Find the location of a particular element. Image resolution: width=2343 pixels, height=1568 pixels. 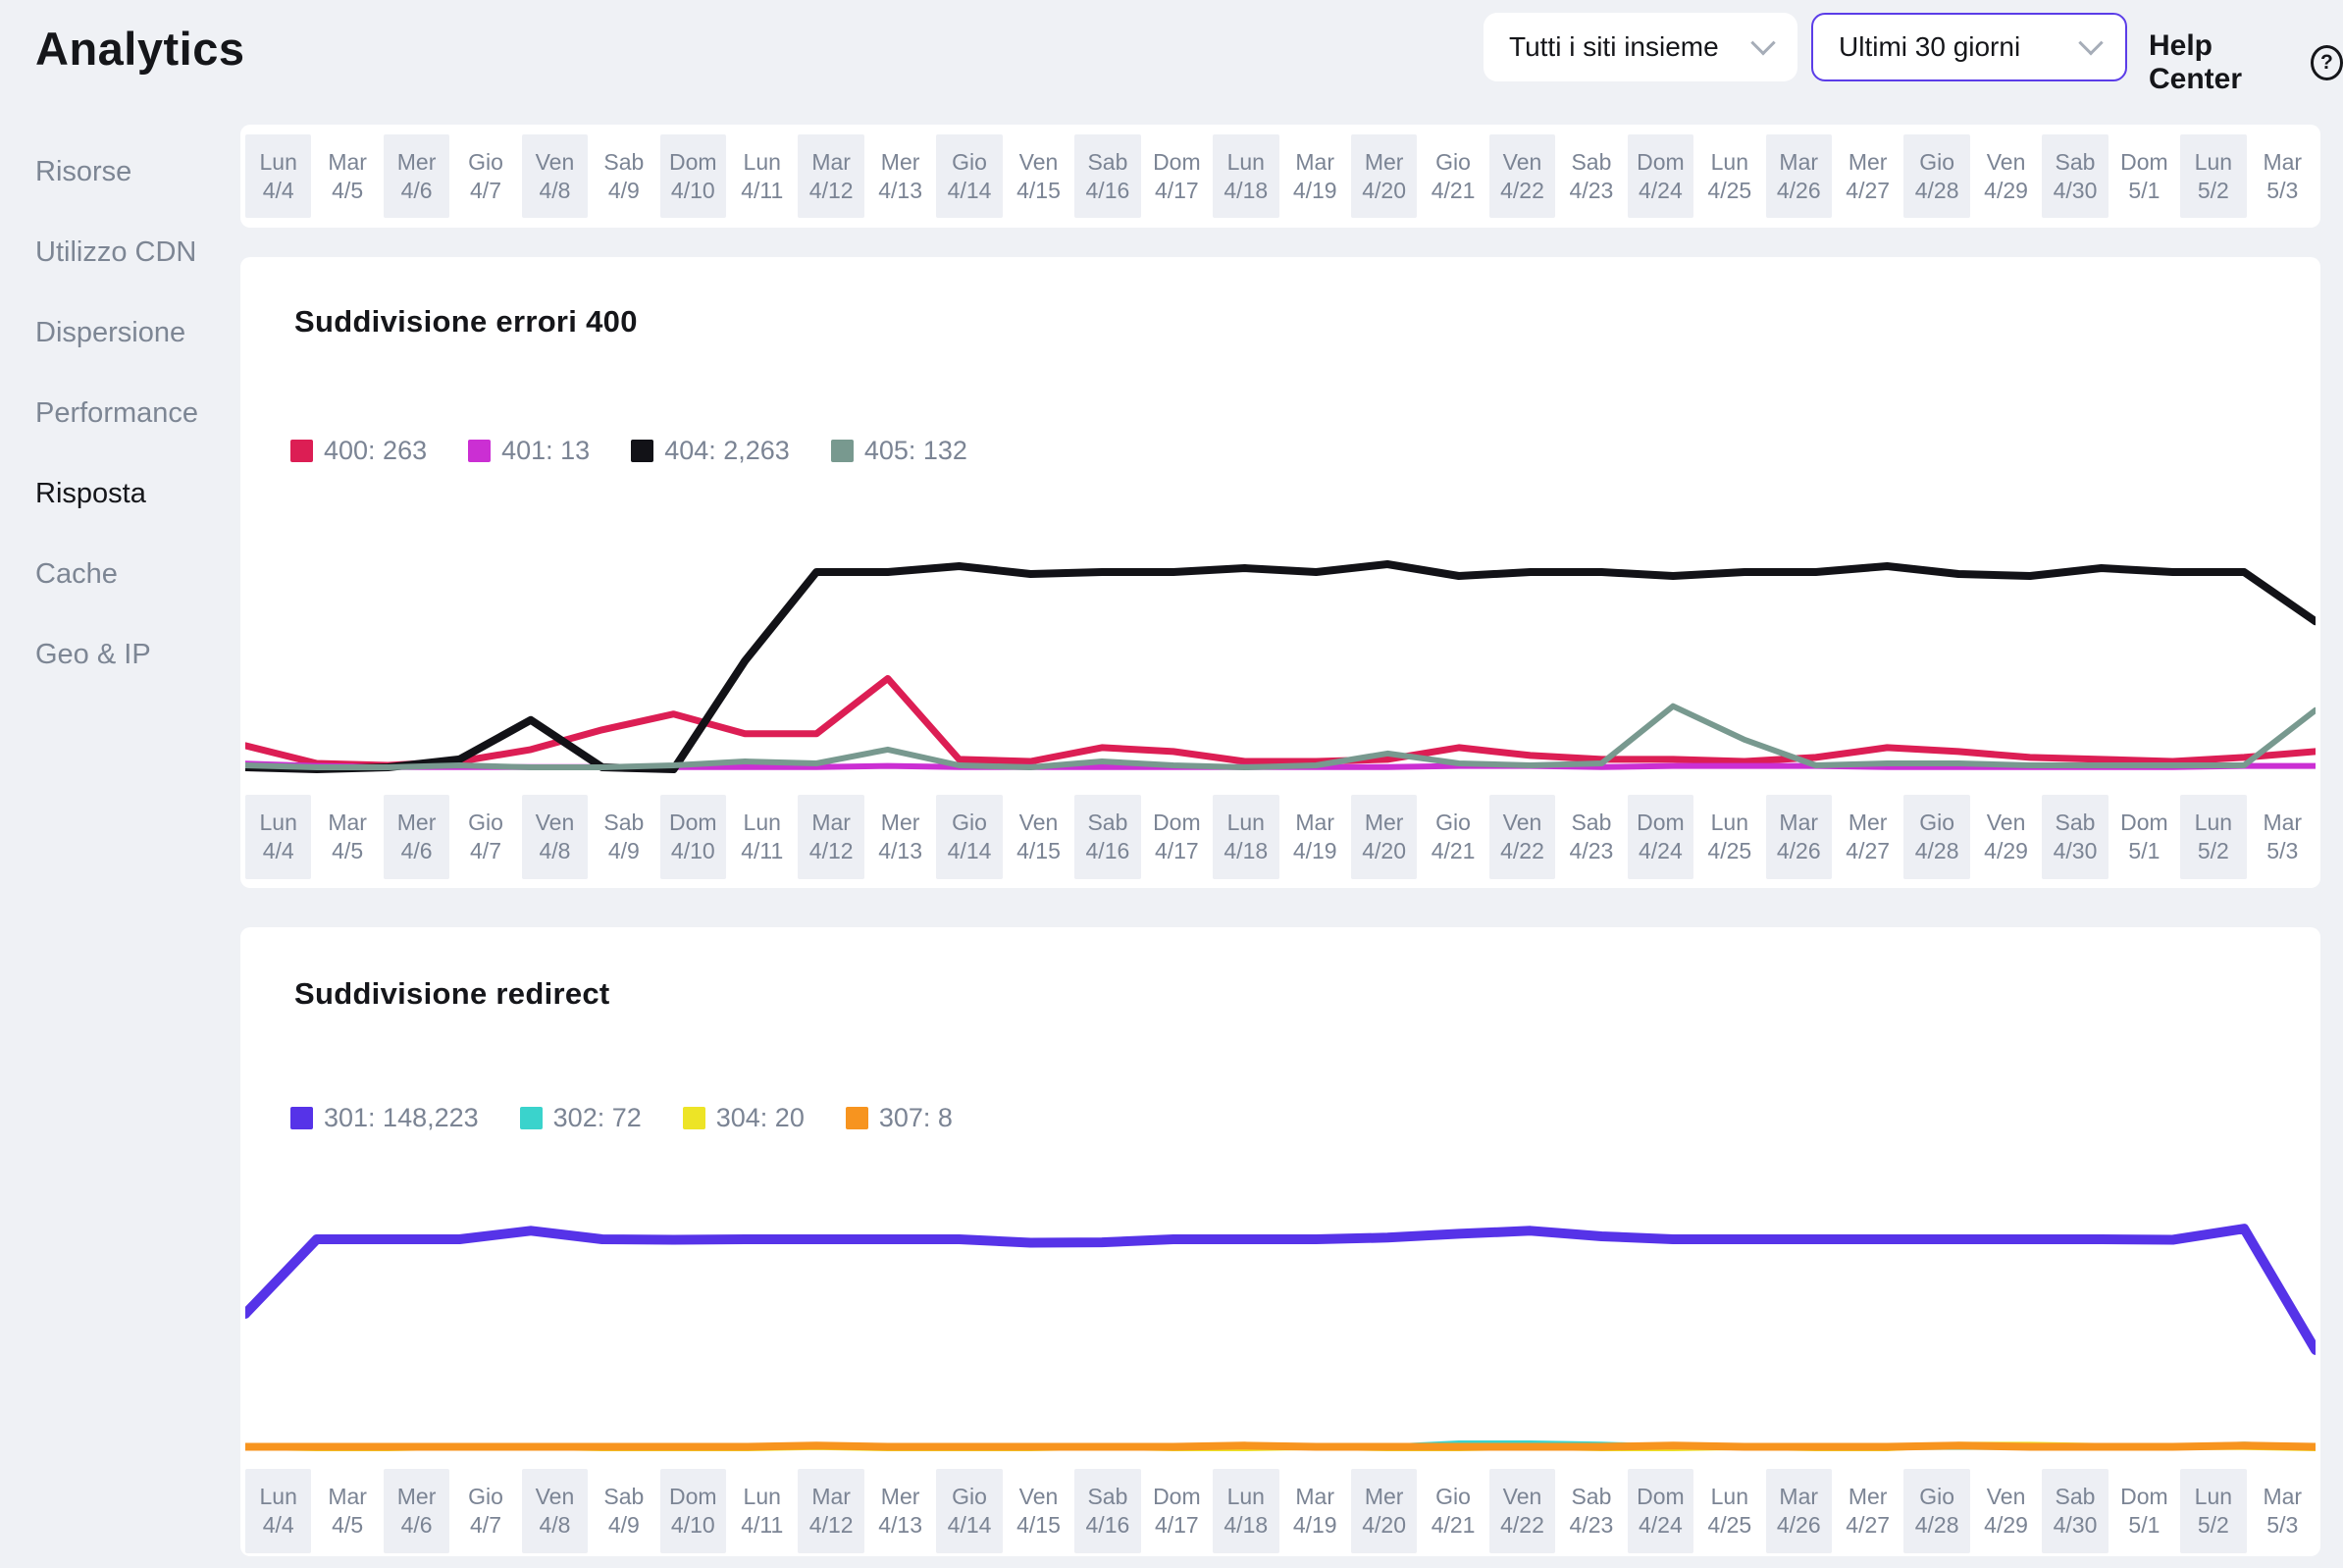

legend-label-304: 304: 20 is located at coordinates (760, 1118).